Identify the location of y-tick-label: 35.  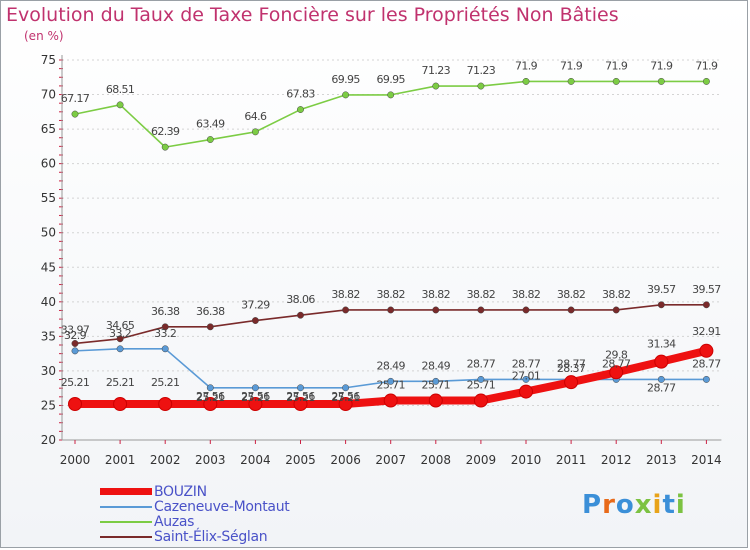
(48, 336).